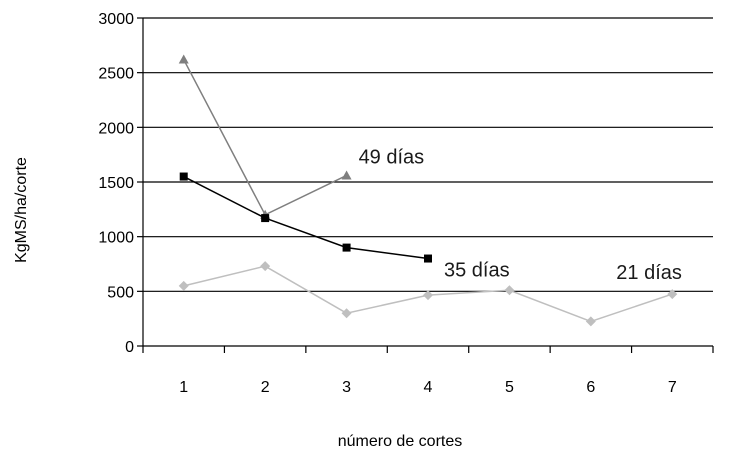  I want to click on y-tick-label: 3000, so click(116, 19).